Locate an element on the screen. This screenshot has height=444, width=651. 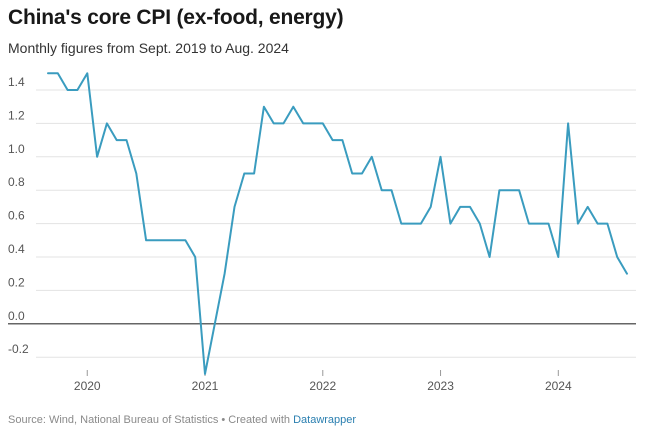
y-tick-label: 1.4 is located at coordinates (16, 82).